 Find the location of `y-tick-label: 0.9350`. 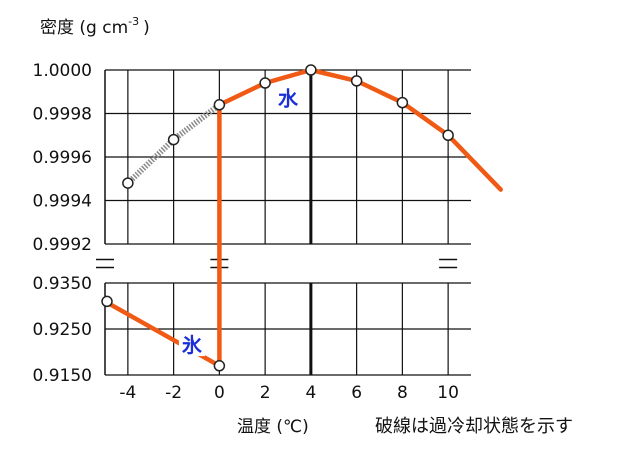

y-tick-label: 0.9350 is located at coordinates (62, 284).